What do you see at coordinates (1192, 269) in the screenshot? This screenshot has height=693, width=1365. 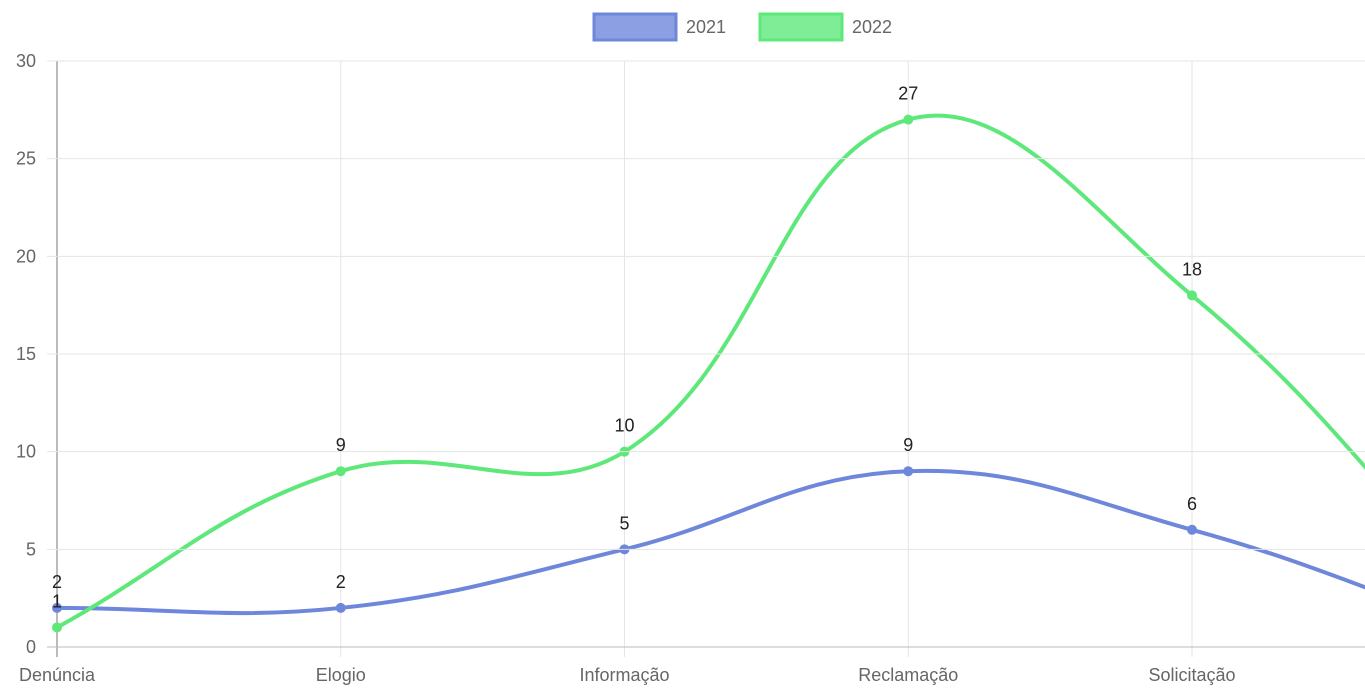 I see `data-label: 18` at bounding box center [1192, 269].